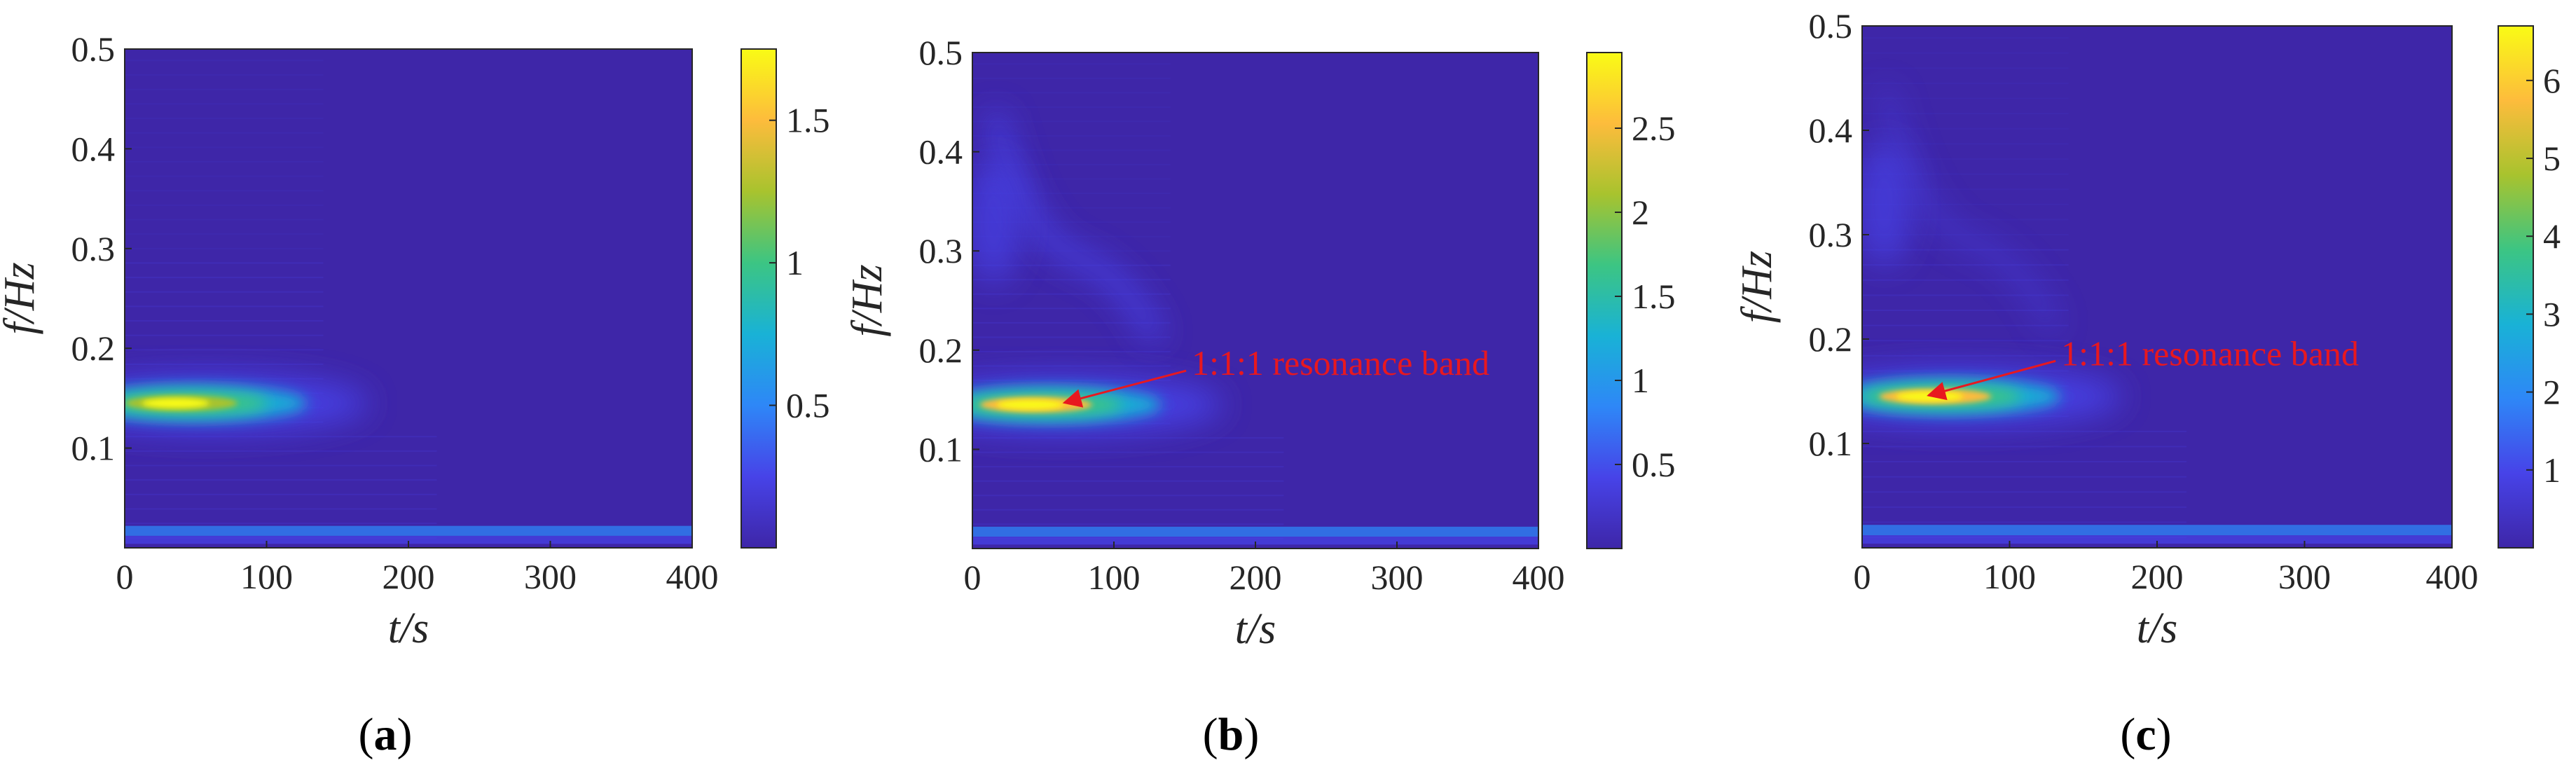 Image resolution: width=2576 pixels, height=772 pixels. Describe the element at coordinates (1831, 339) in the screenshot. I see `y-tick-label: 0.2` at that location.